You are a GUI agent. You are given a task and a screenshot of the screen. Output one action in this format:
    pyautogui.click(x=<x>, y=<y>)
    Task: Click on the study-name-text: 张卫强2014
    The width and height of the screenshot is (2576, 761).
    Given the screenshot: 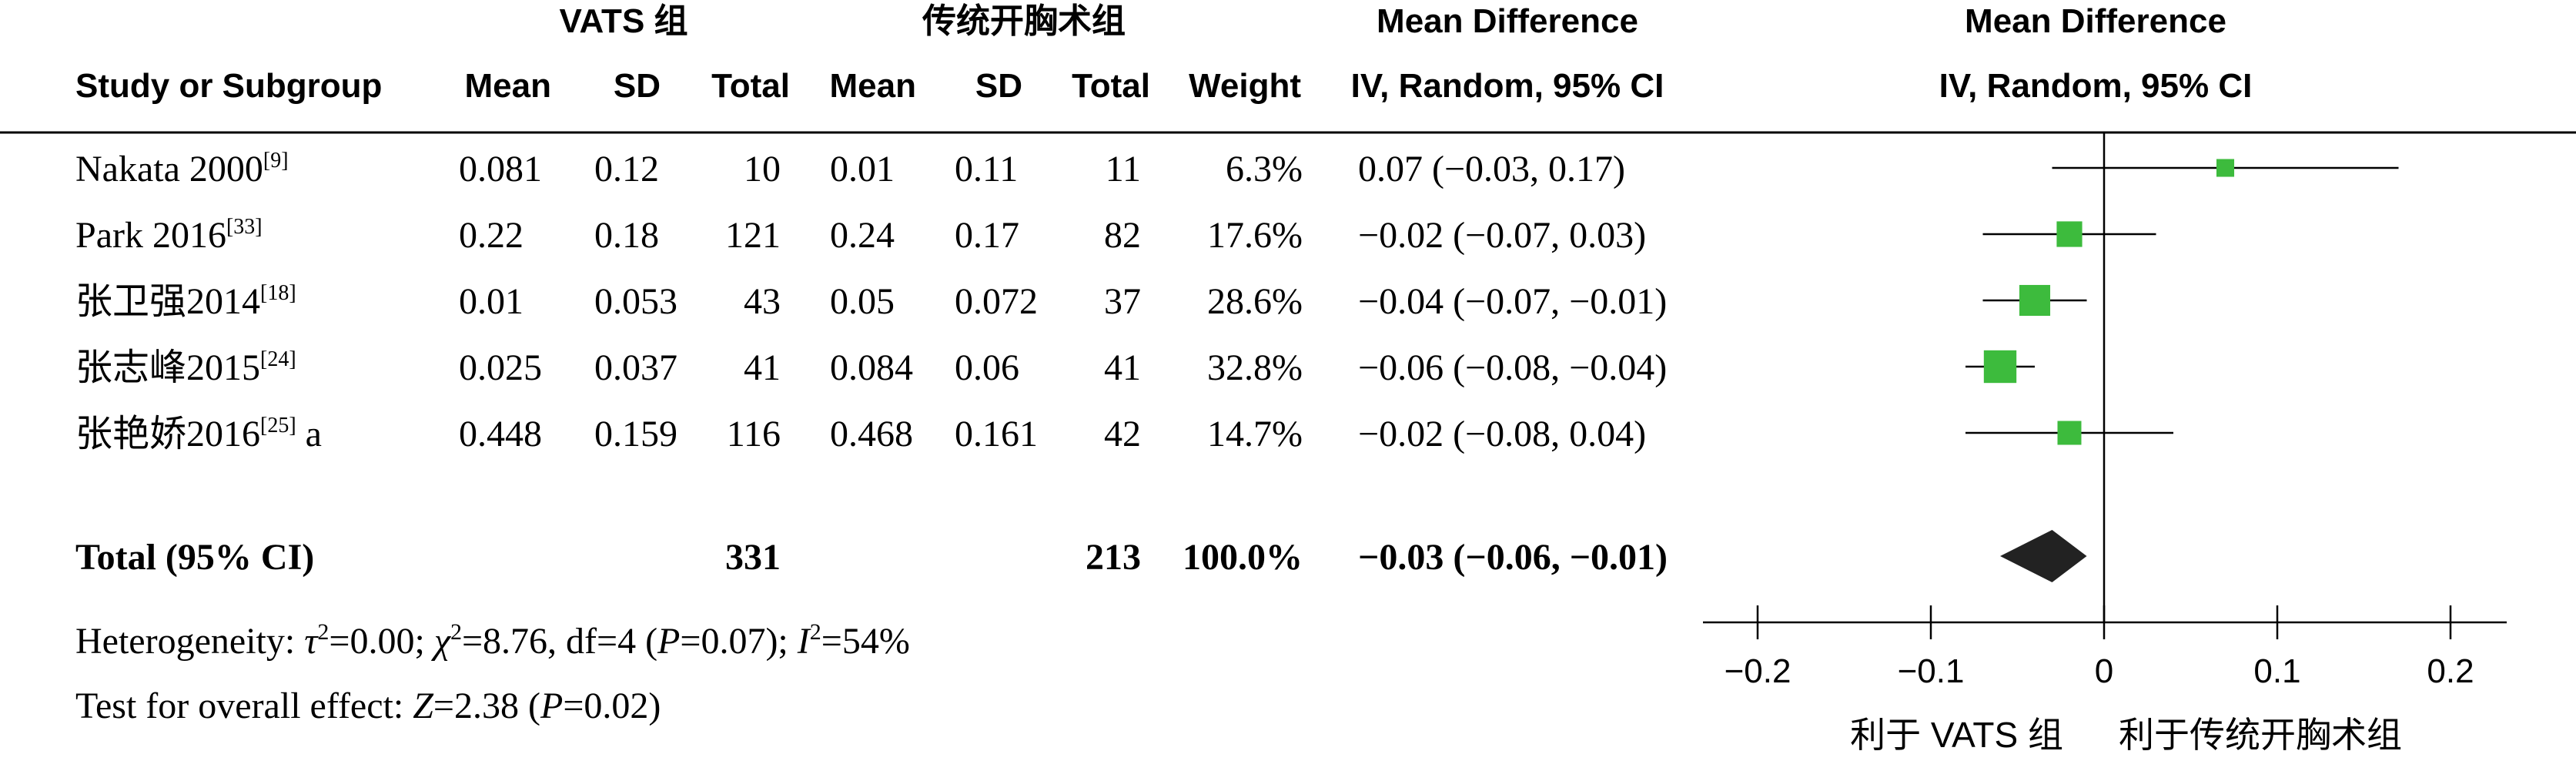 What is the action you would take?
    pyautogui.click(x=168, y=301)
    